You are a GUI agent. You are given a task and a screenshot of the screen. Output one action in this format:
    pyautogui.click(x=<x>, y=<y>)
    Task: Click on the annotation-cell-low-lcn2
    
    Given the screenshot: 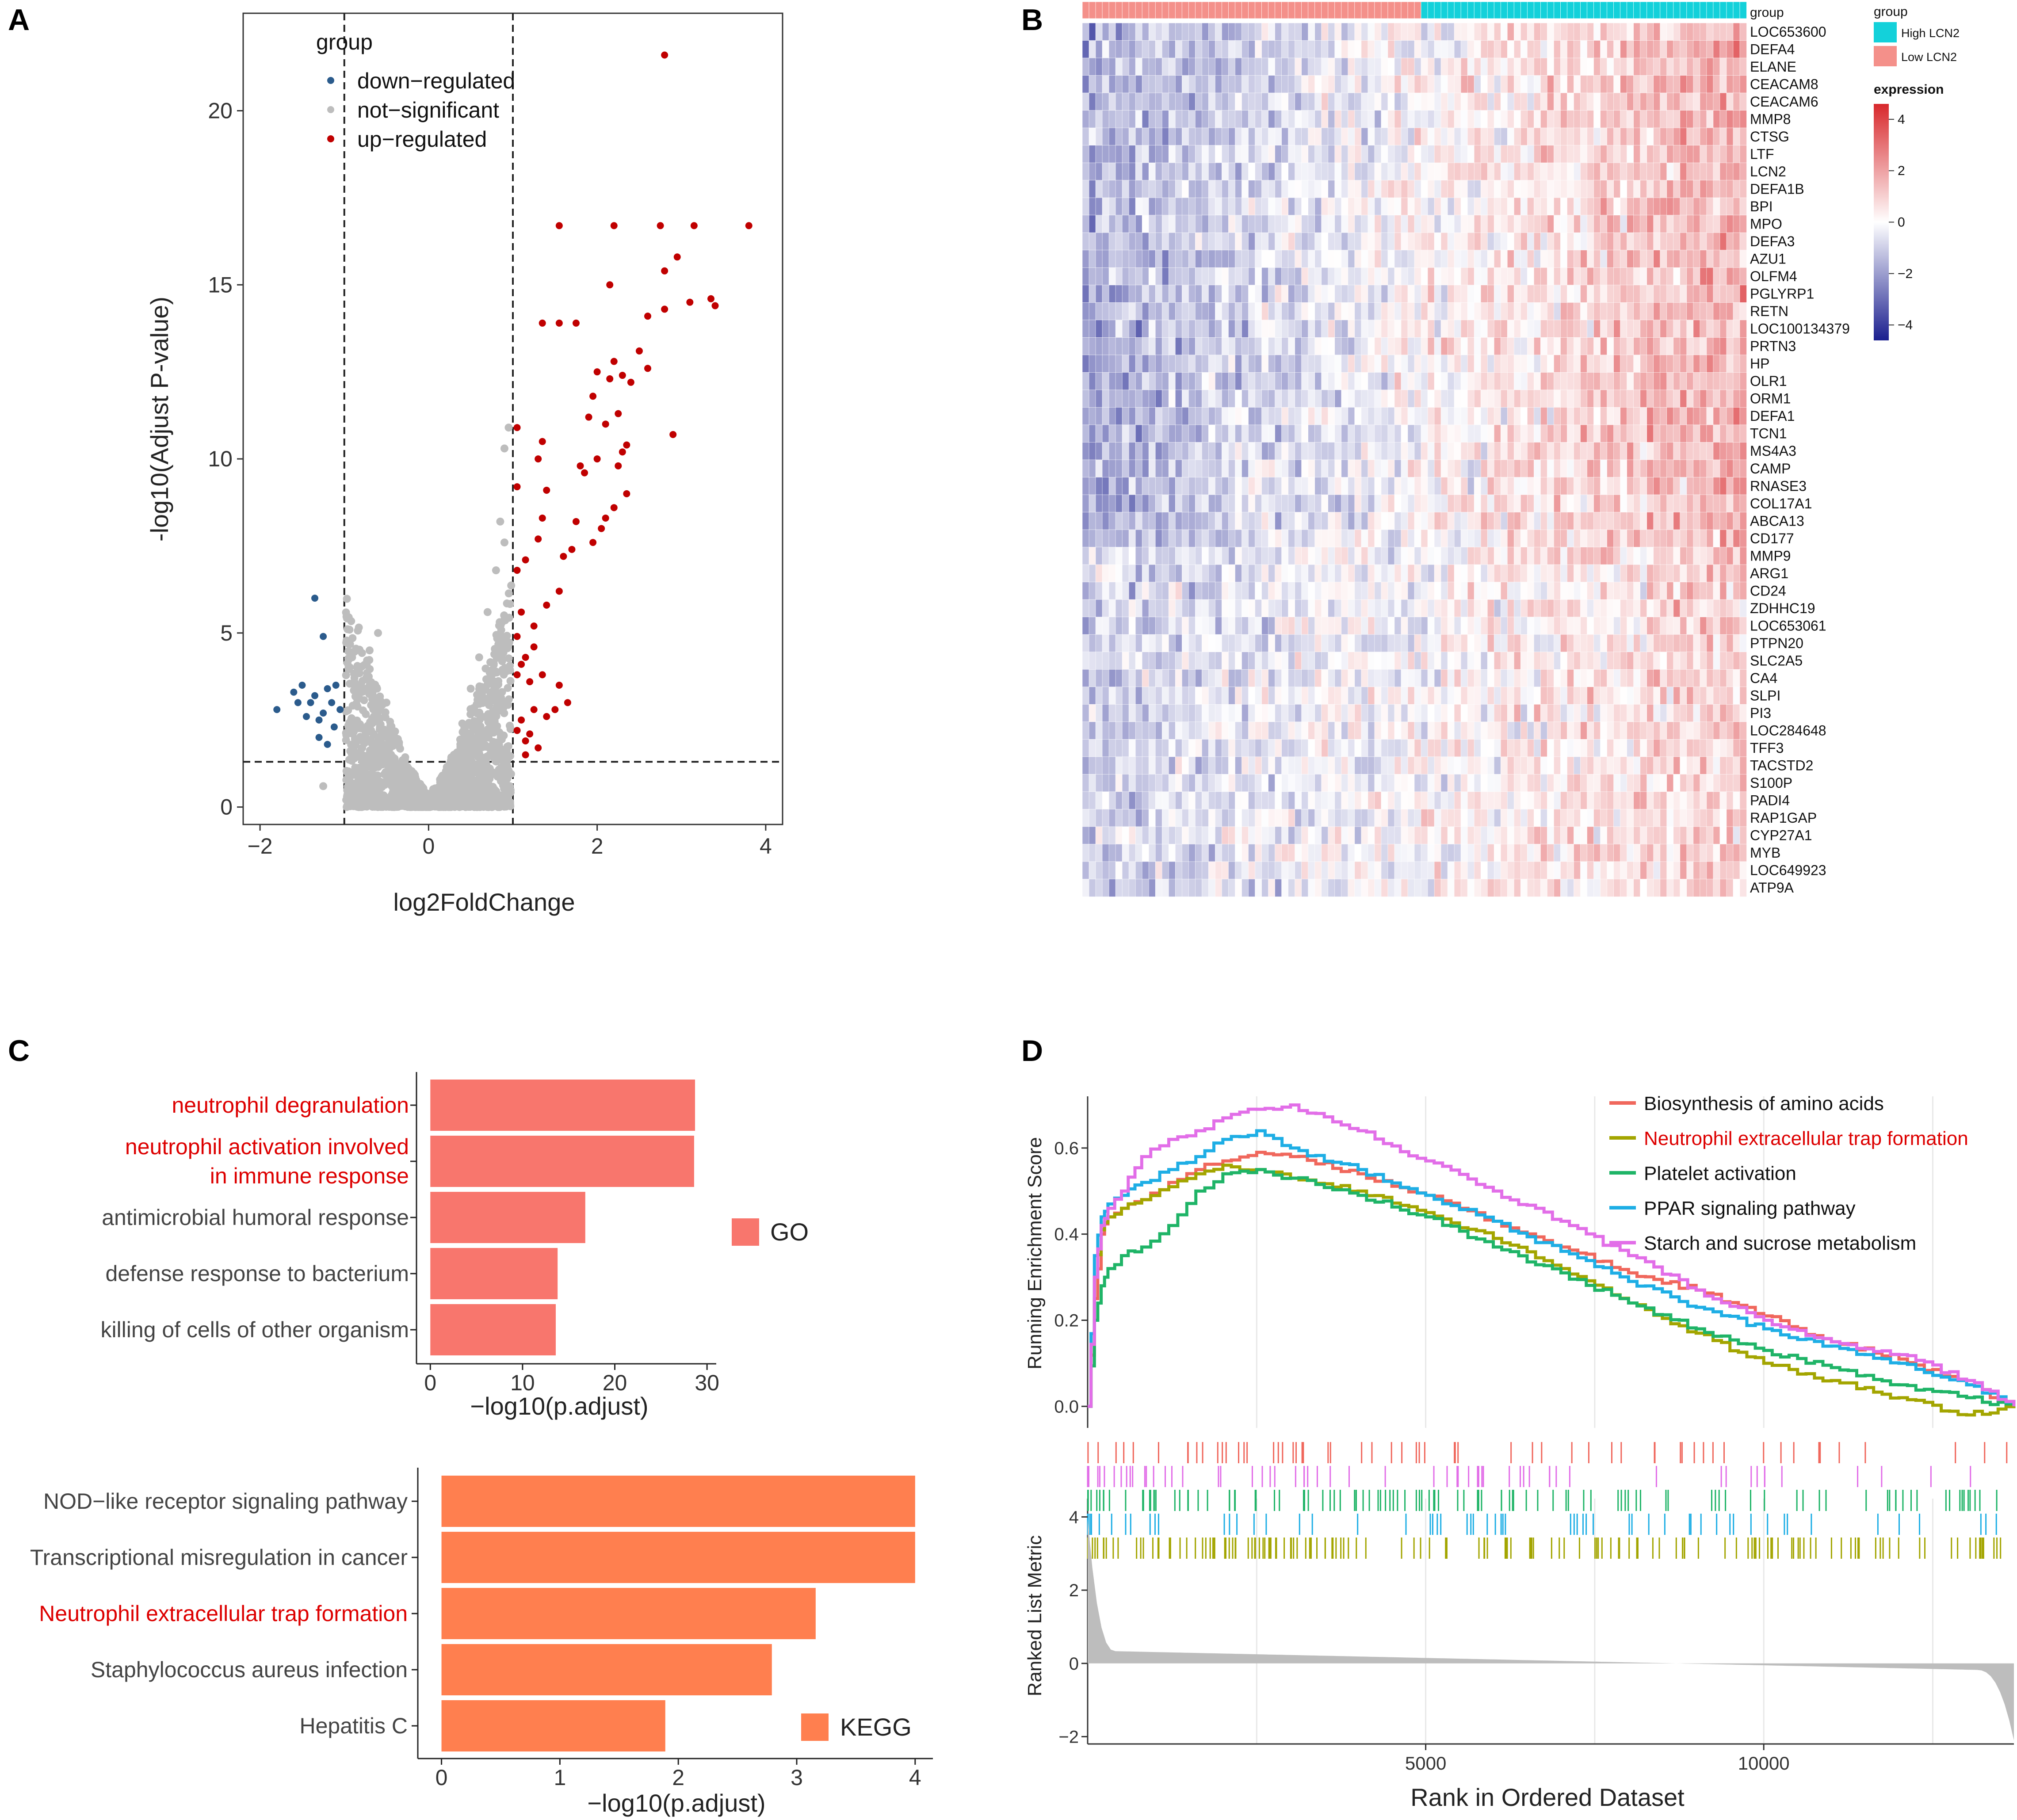 What is the action you would take?
    pyautogui.click(x=1212, y=10)
    